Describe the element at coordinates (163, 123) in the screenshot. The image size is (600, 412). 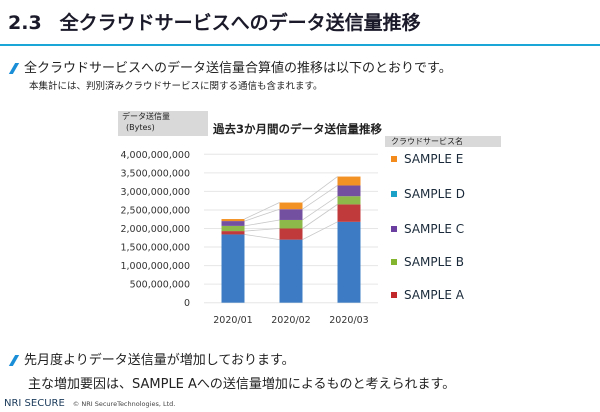
I see `y-axis-label: データ送信量 (Bytes)` at that location.